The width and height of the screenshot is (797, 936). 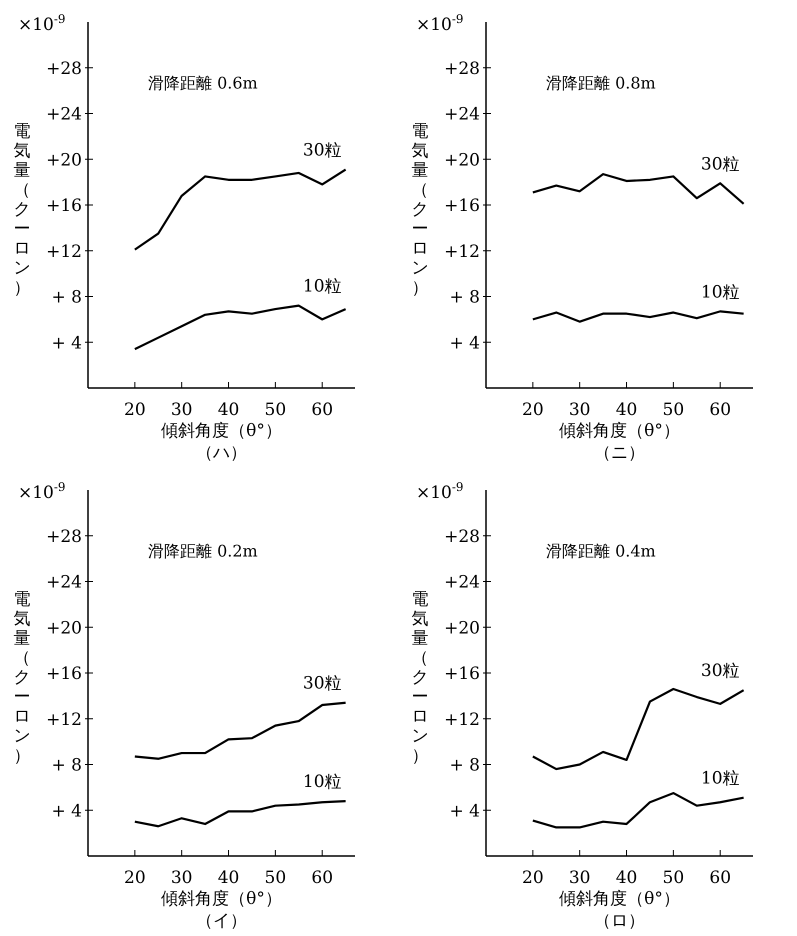 What do you see at coordinates (203, 82) in the screenshot?
I see `text: 滑降距離 0.6m` at bounding box center [203, 82].